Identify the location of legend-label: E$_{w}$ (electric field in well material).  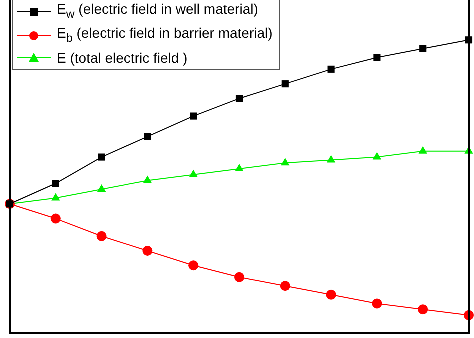
(157, 11).